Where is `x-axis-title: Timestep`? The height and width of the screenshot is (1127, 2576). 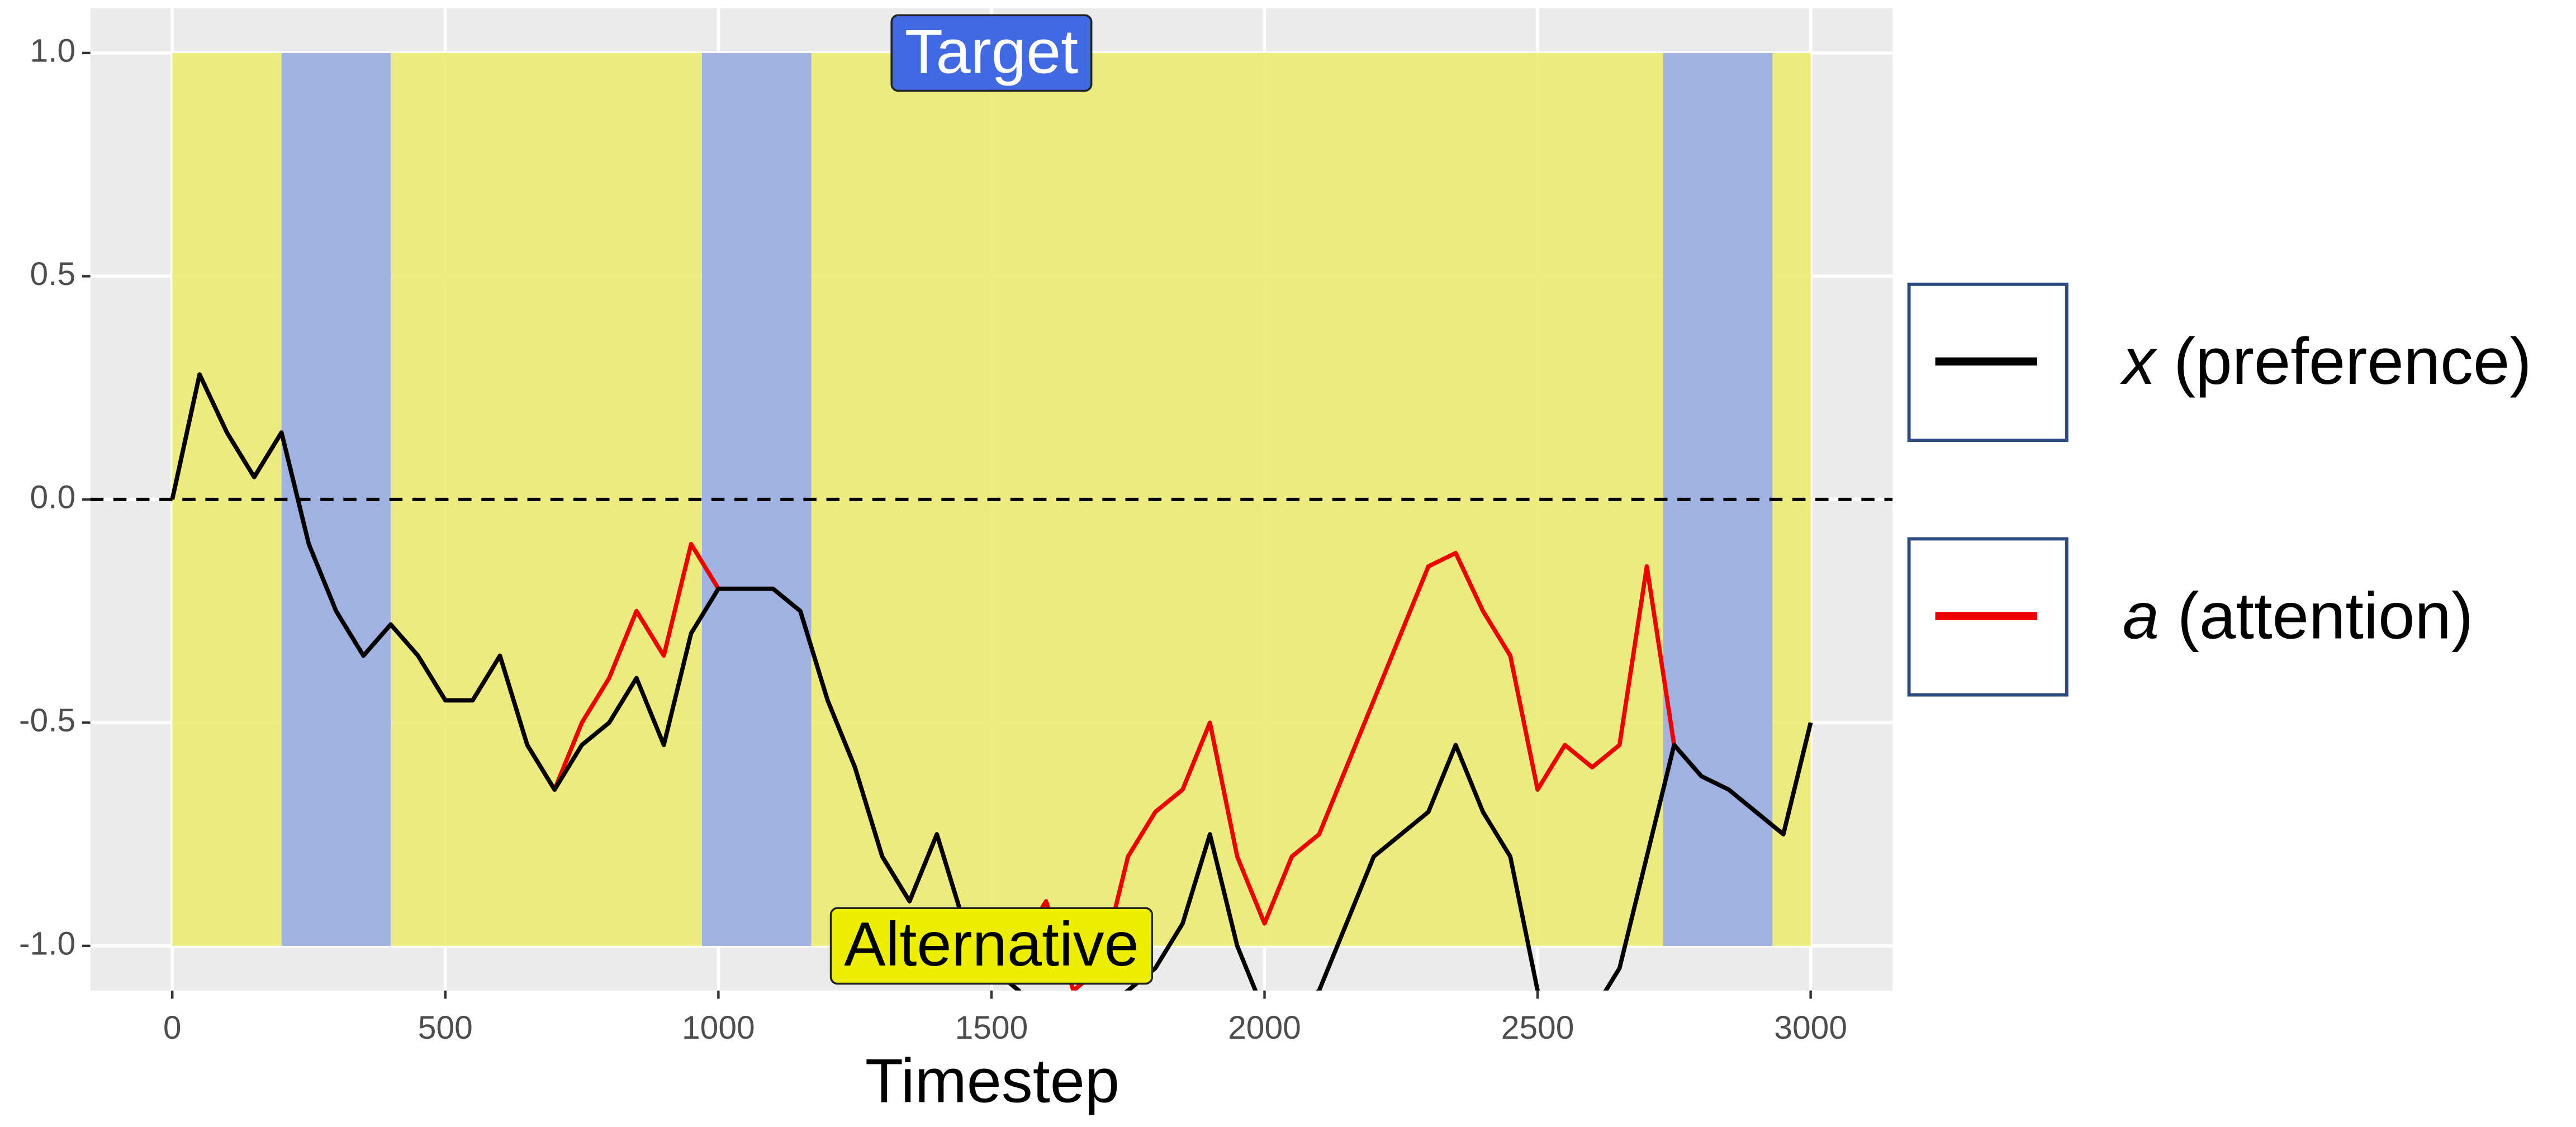
x-axis-title: Timestep is located at coordinates (992, 1081).